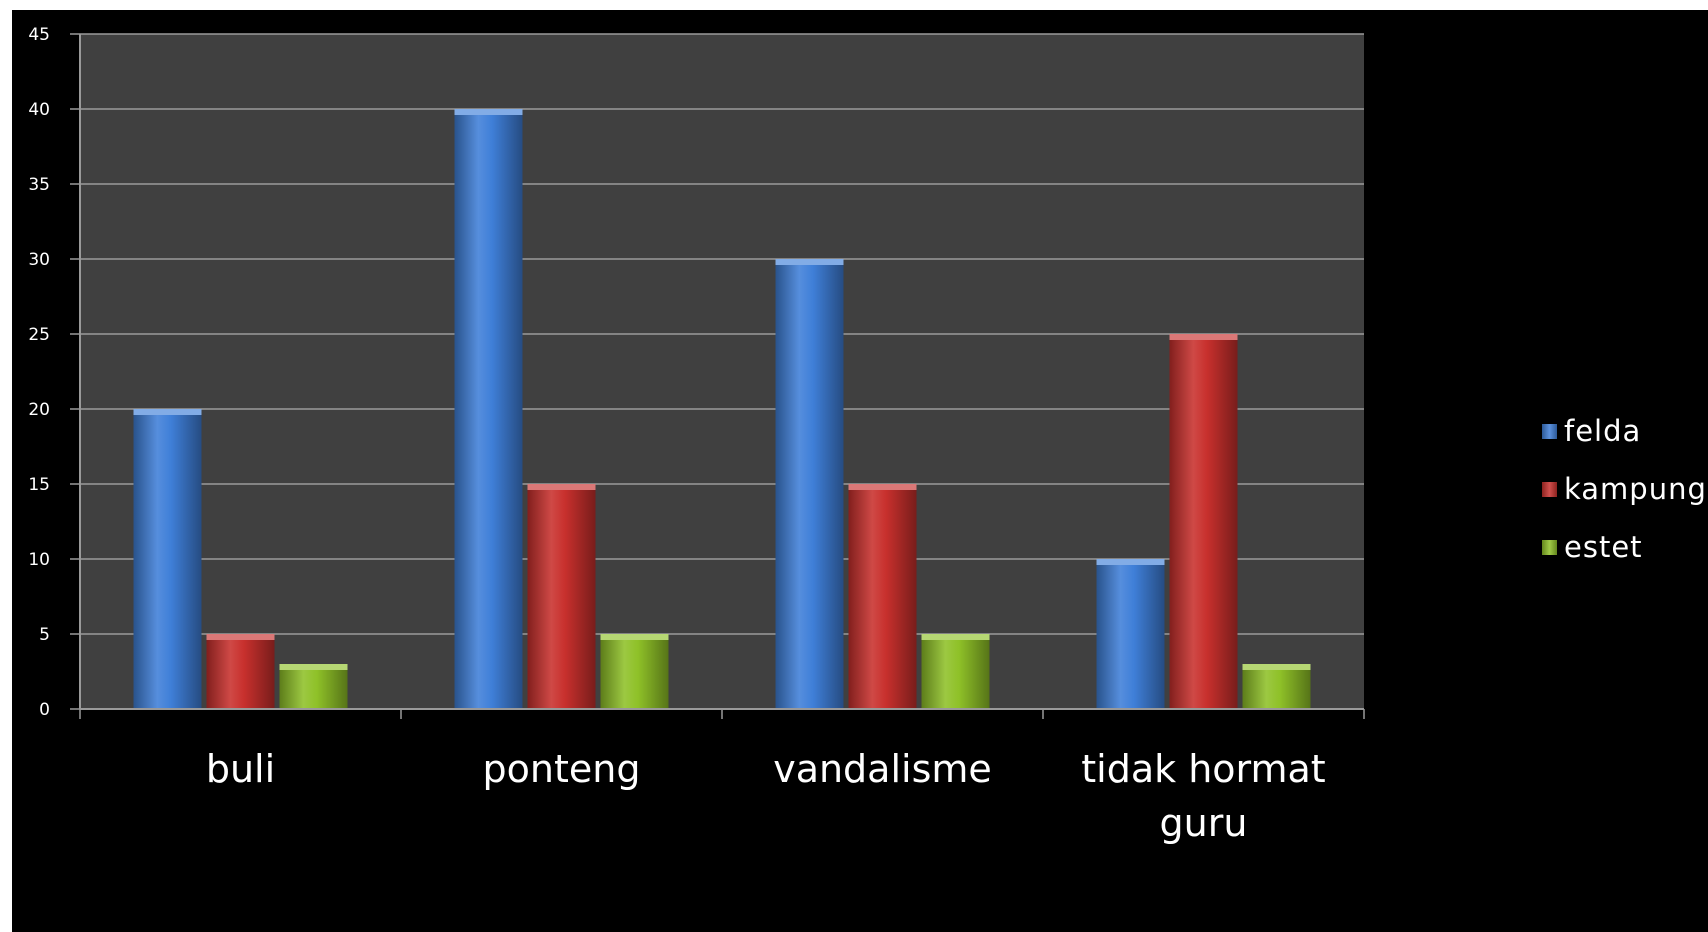 The height and width of the screenshot is (932, 1708). What do you see at coordinates (39, 560) in the screenshot?
I see `y-tick-label: 10` at bounding box center [39, 560].